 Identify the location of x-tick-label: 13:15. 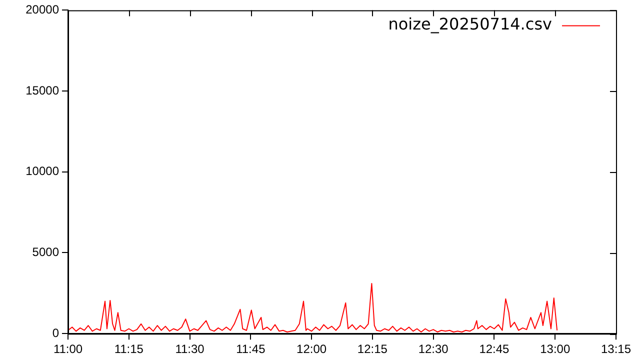
(616, 349).